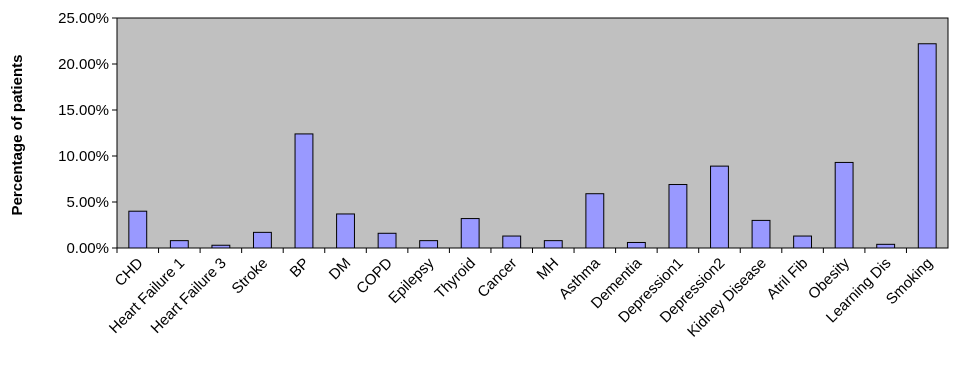 The image size is (953, 371). I want to click on x-category-label: Atril Fib, so click(787, 279).